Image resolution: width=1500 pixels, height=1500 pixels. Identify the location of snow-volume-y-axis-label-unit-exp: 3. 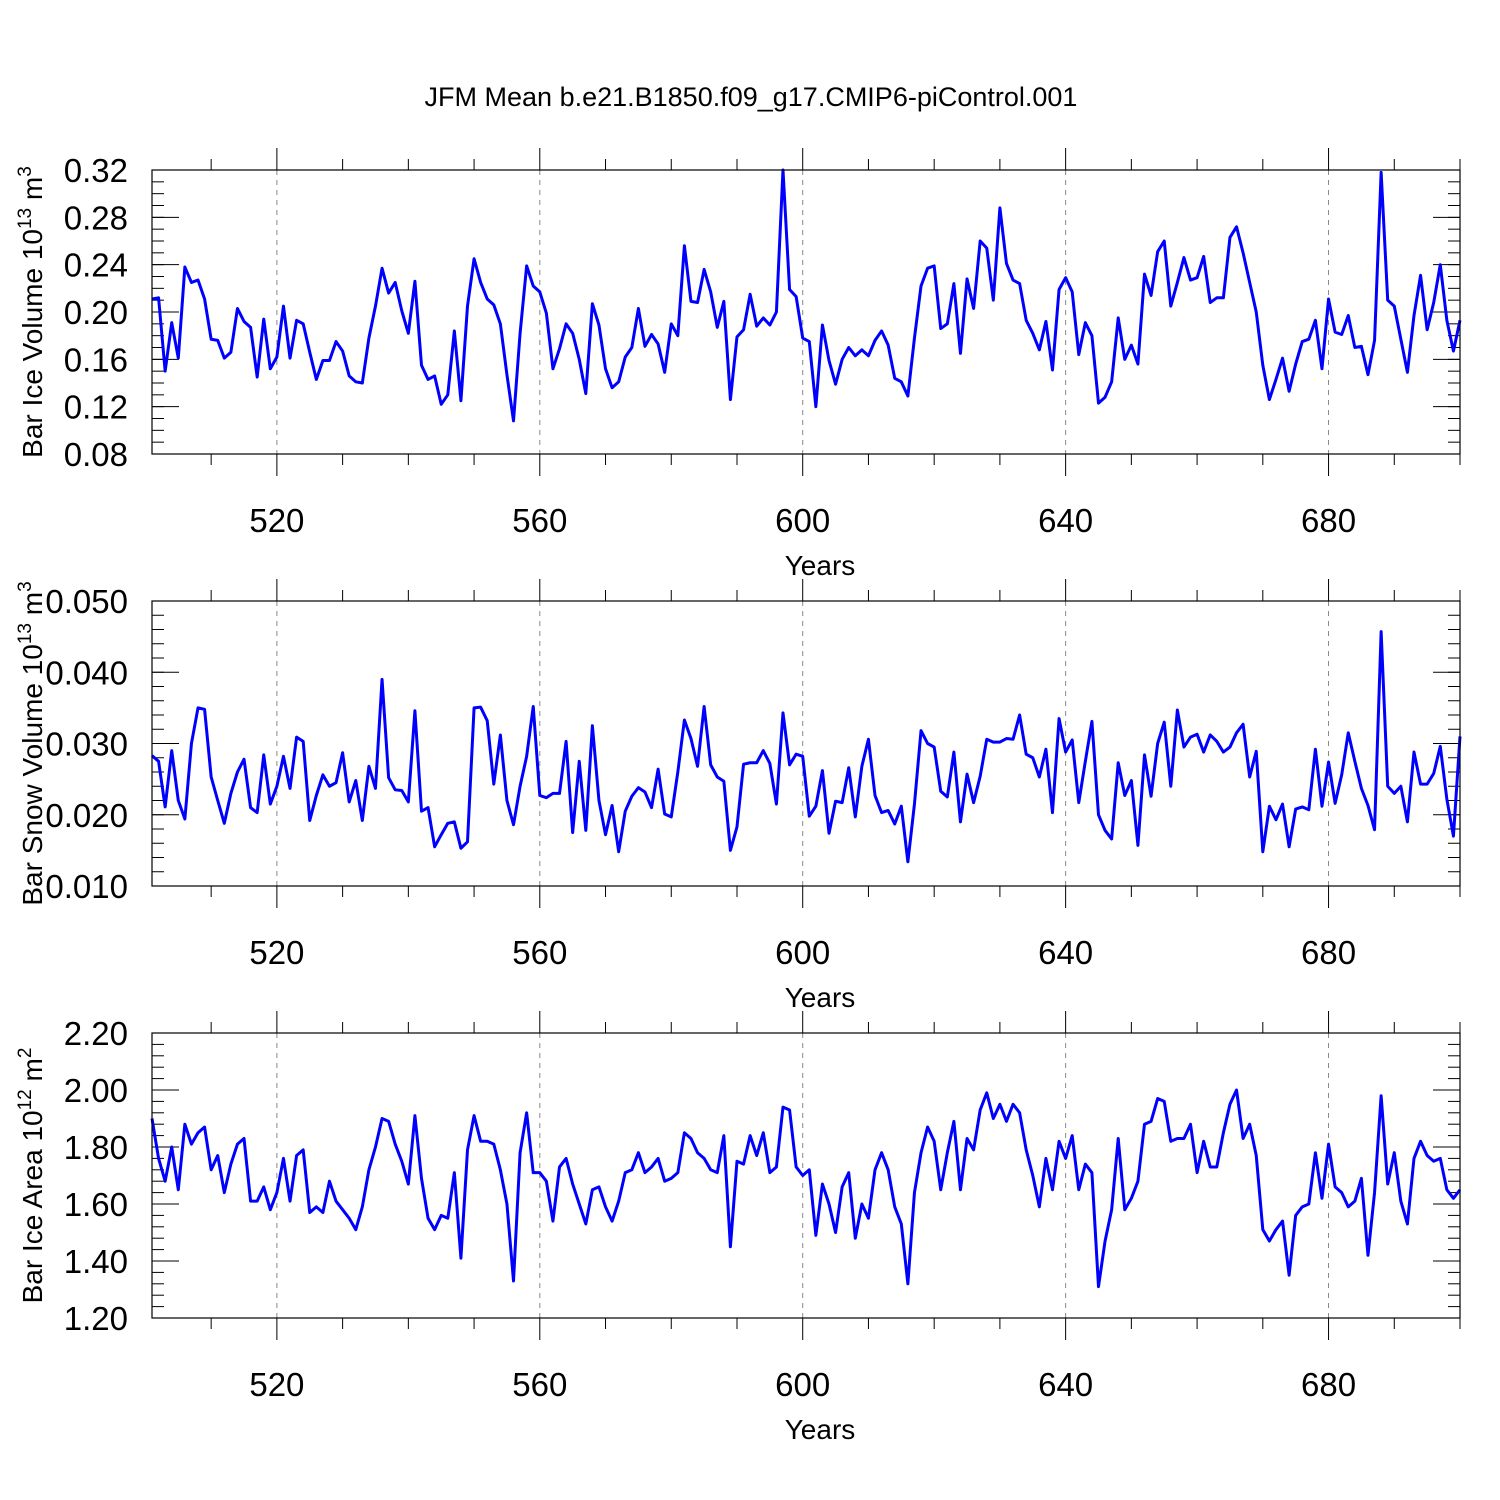
(25, 586).